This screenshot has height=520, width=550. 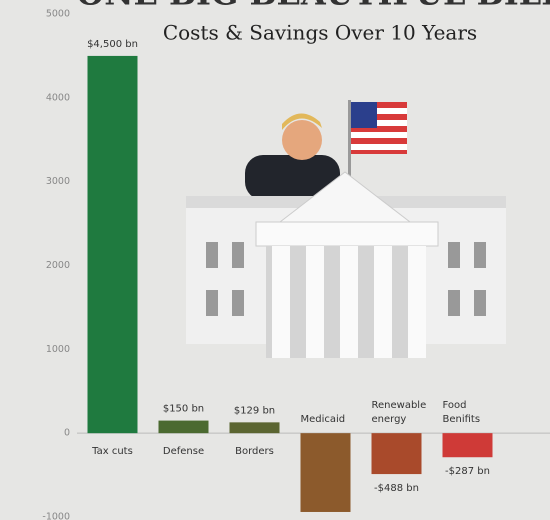 What do you see at coordinates (313, 6) in the screenshot?
I see `chart-title: ONE BIG BEAUTIFUL BILL` at bounding box center [313, 6].